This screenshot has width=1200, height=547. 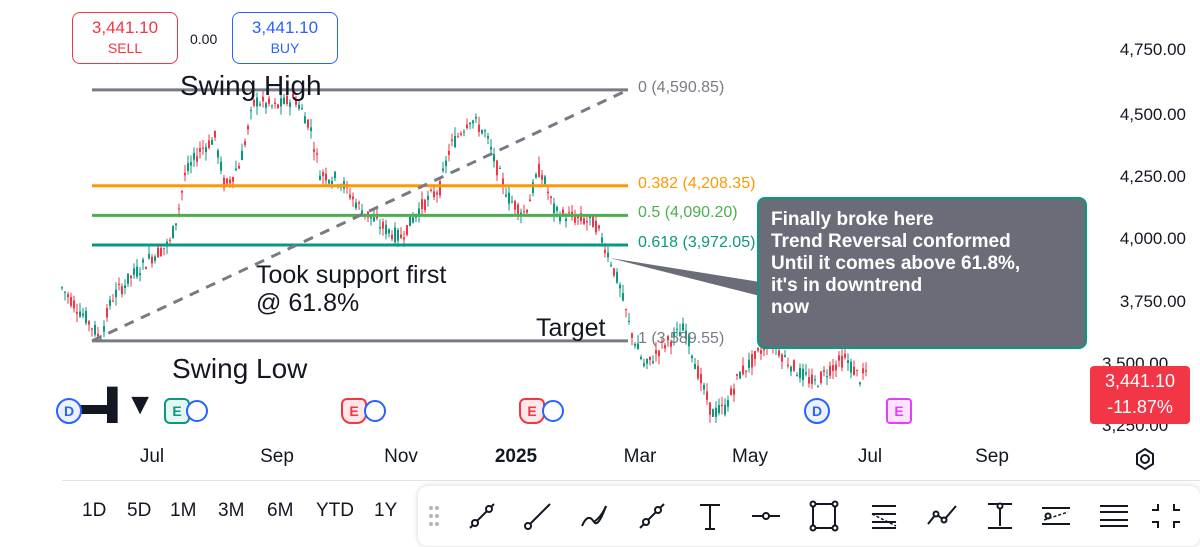 What do you see at coordinates (710, 516) in the screenshot?
I see `text-icon` at bounding box center [710, 516].